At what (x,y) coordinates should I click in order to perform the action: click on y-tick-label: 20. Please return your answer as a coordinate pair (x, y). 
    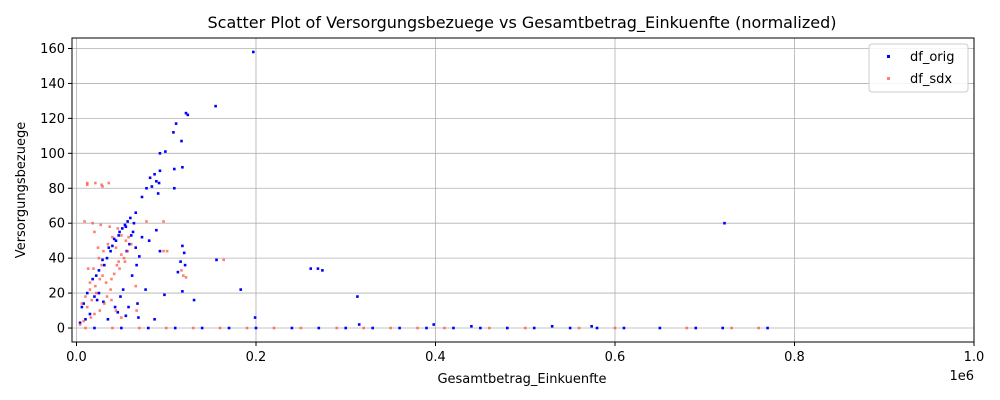
    Looking at the image, I should click on (56, 294).